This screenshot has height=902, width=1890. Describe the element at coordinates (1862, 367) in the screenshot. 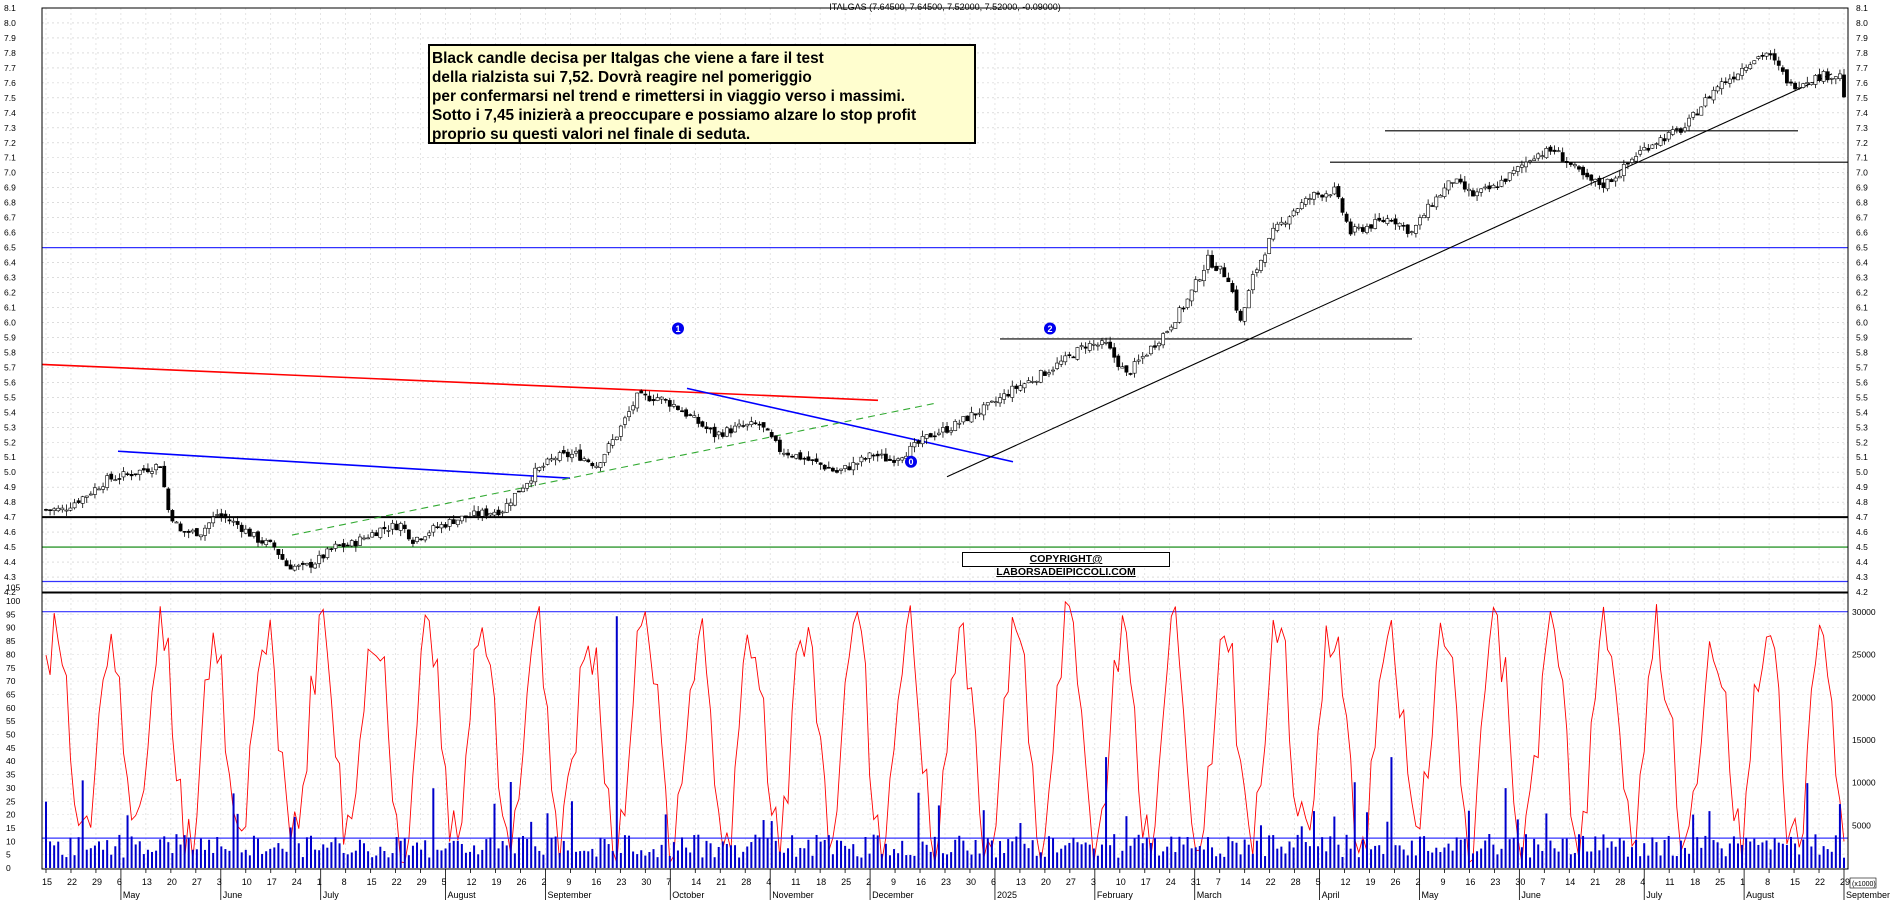

I see `price-tick-label-right: 5.7` at that location.